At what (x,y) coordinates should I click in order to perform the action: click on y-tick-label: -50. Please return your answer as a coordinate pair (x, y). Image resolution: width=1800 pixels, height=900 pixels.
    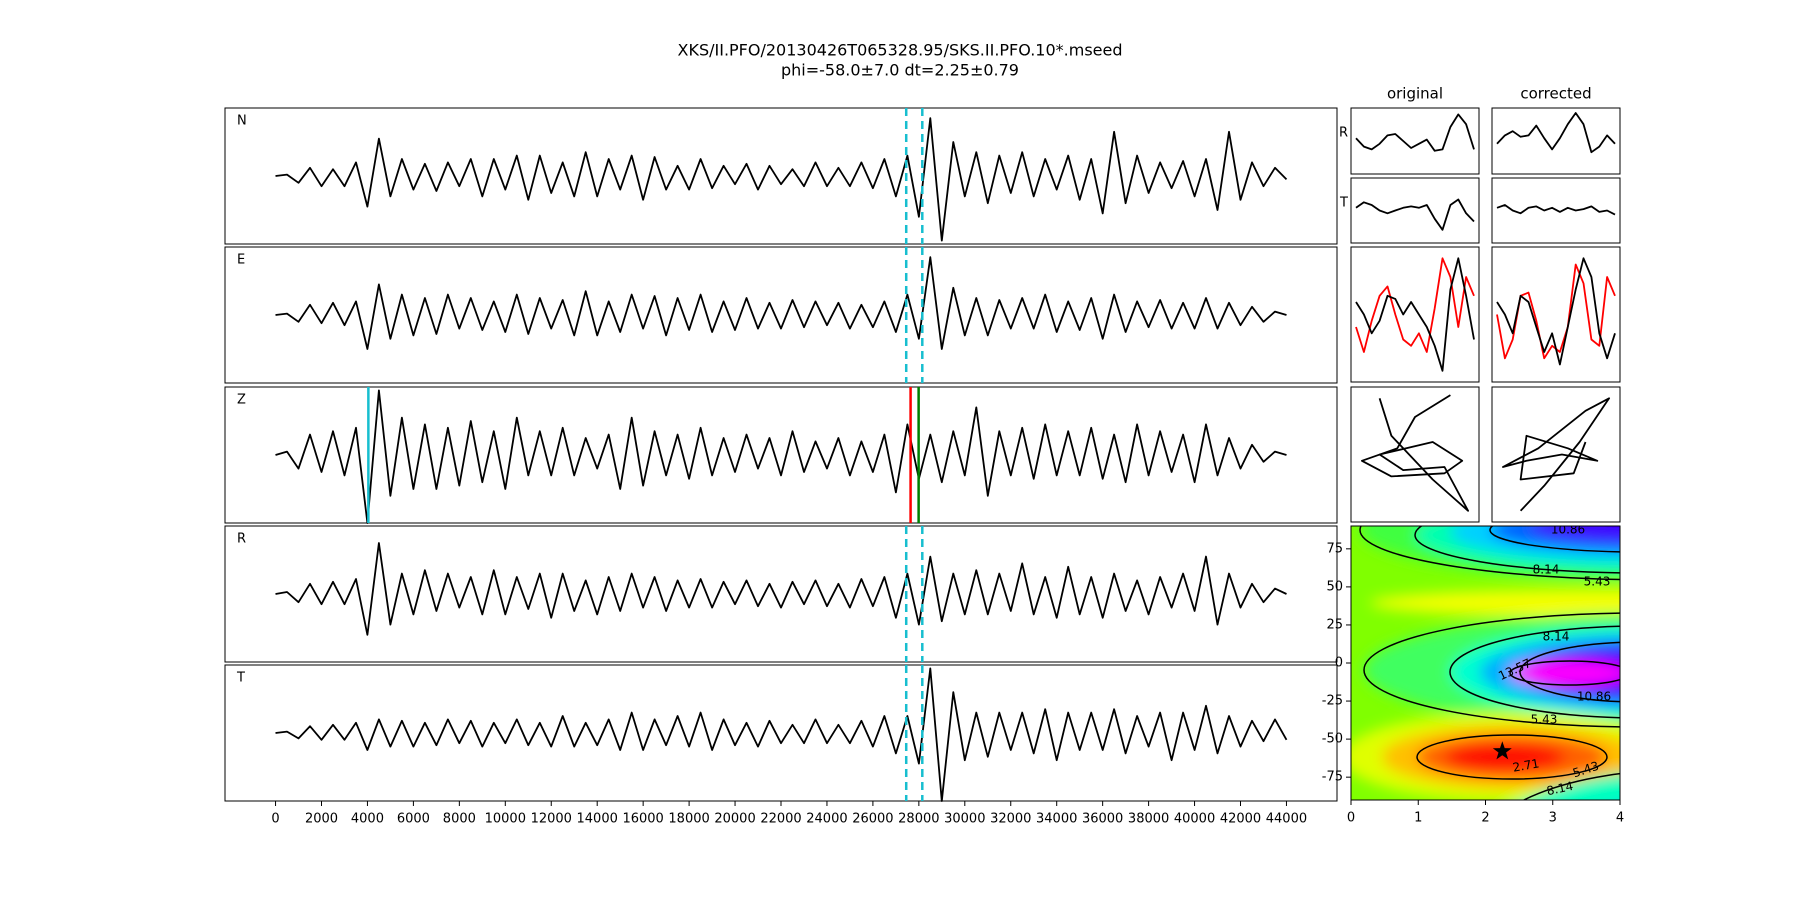
    Looking at the image, I should click on (1332, 739).